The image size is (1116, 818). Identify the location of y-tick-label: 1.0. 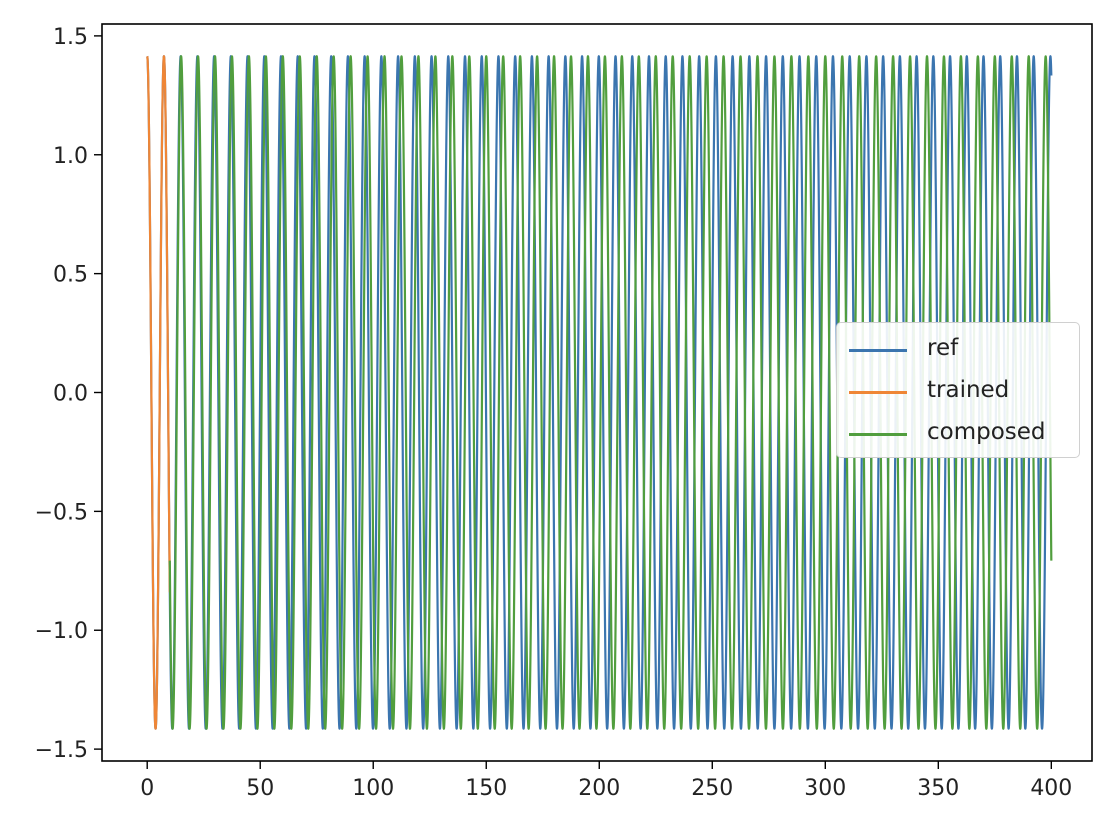
(70, 156).